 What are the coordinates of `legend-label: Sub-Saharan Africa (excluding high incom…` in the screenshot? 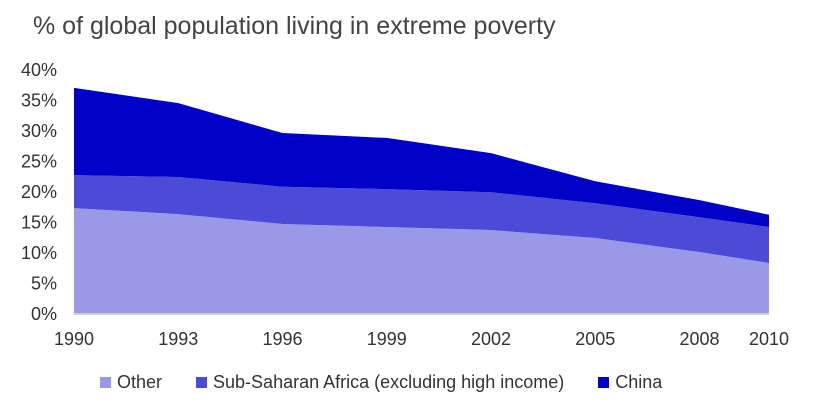 It's located at (389, 382).